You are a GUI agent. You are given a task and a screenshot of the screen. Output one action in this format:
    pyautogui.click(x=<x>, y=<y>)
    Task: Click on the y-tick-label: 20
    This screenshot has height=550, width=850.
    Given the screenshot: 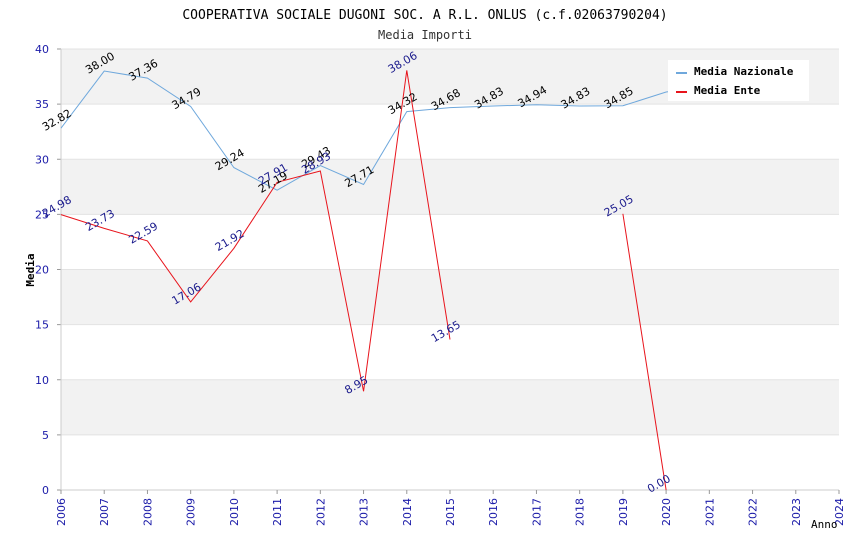 What is the action you would take?
    pyautogui.click(x=42, y=270)
    